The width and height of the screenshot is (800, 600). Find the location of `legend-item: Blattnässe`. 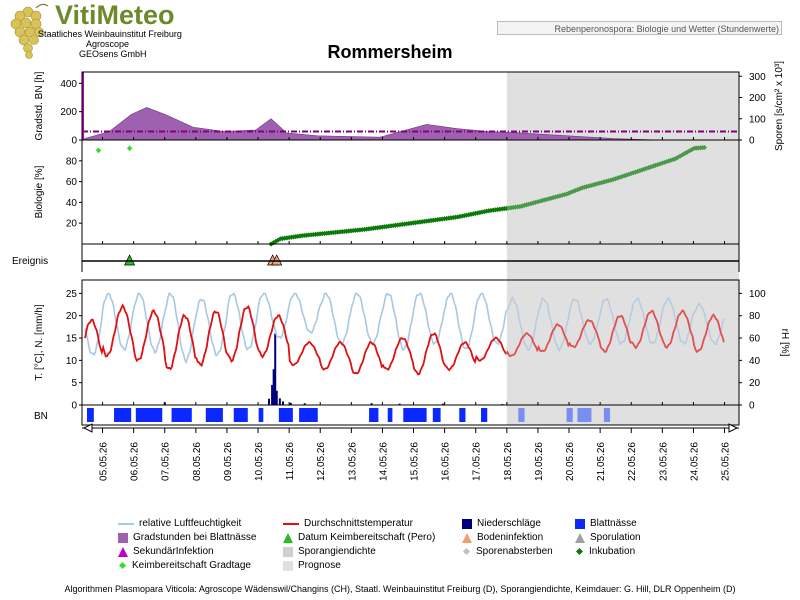

legend-item: Blattnässe is located at coordinates (606, 523).